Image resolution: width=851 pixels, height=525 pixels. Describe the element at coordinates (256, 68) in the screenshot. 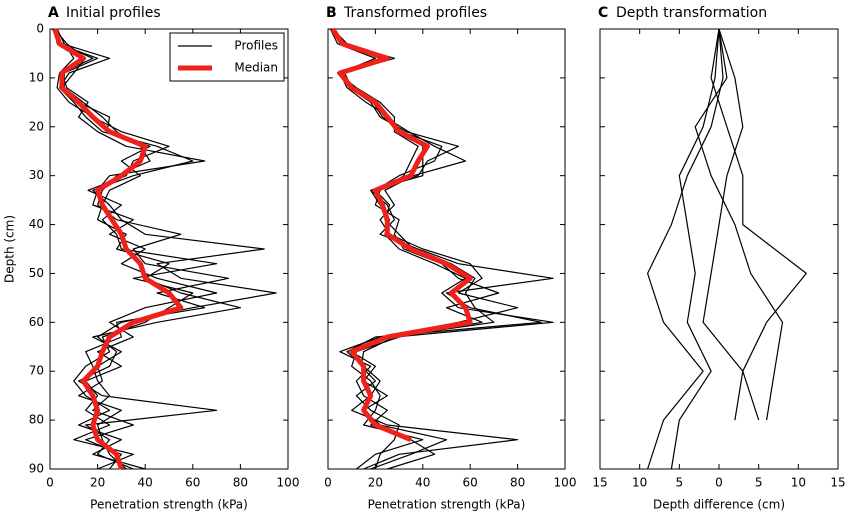

I see `legend-label: Median` at that location.